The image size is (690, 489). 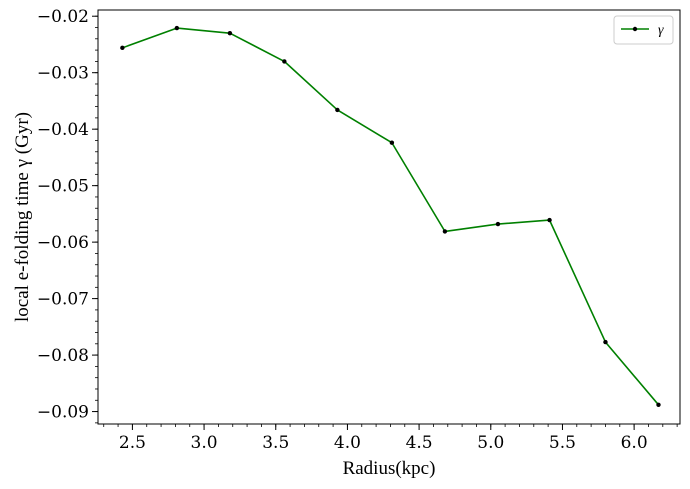 What do you see at coordinates (63, 300) in the screenshot?
I see `y-tick-label: −0.07` at bounding box center [63, 300].